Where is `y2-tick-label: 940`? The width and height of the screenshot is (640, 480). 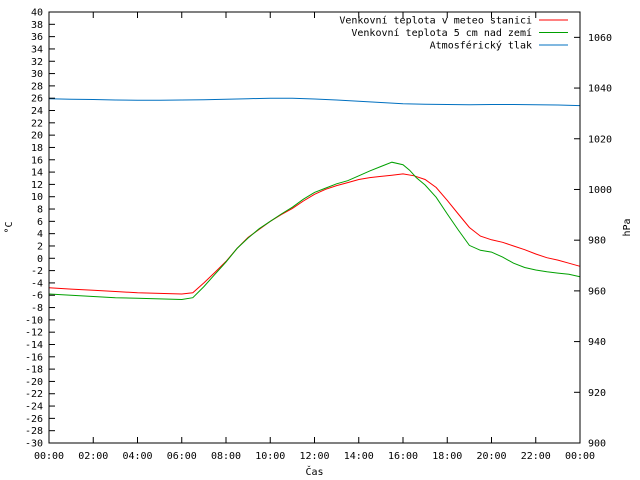 y2-tick-label: 940 is located at coordinates (597, 342).